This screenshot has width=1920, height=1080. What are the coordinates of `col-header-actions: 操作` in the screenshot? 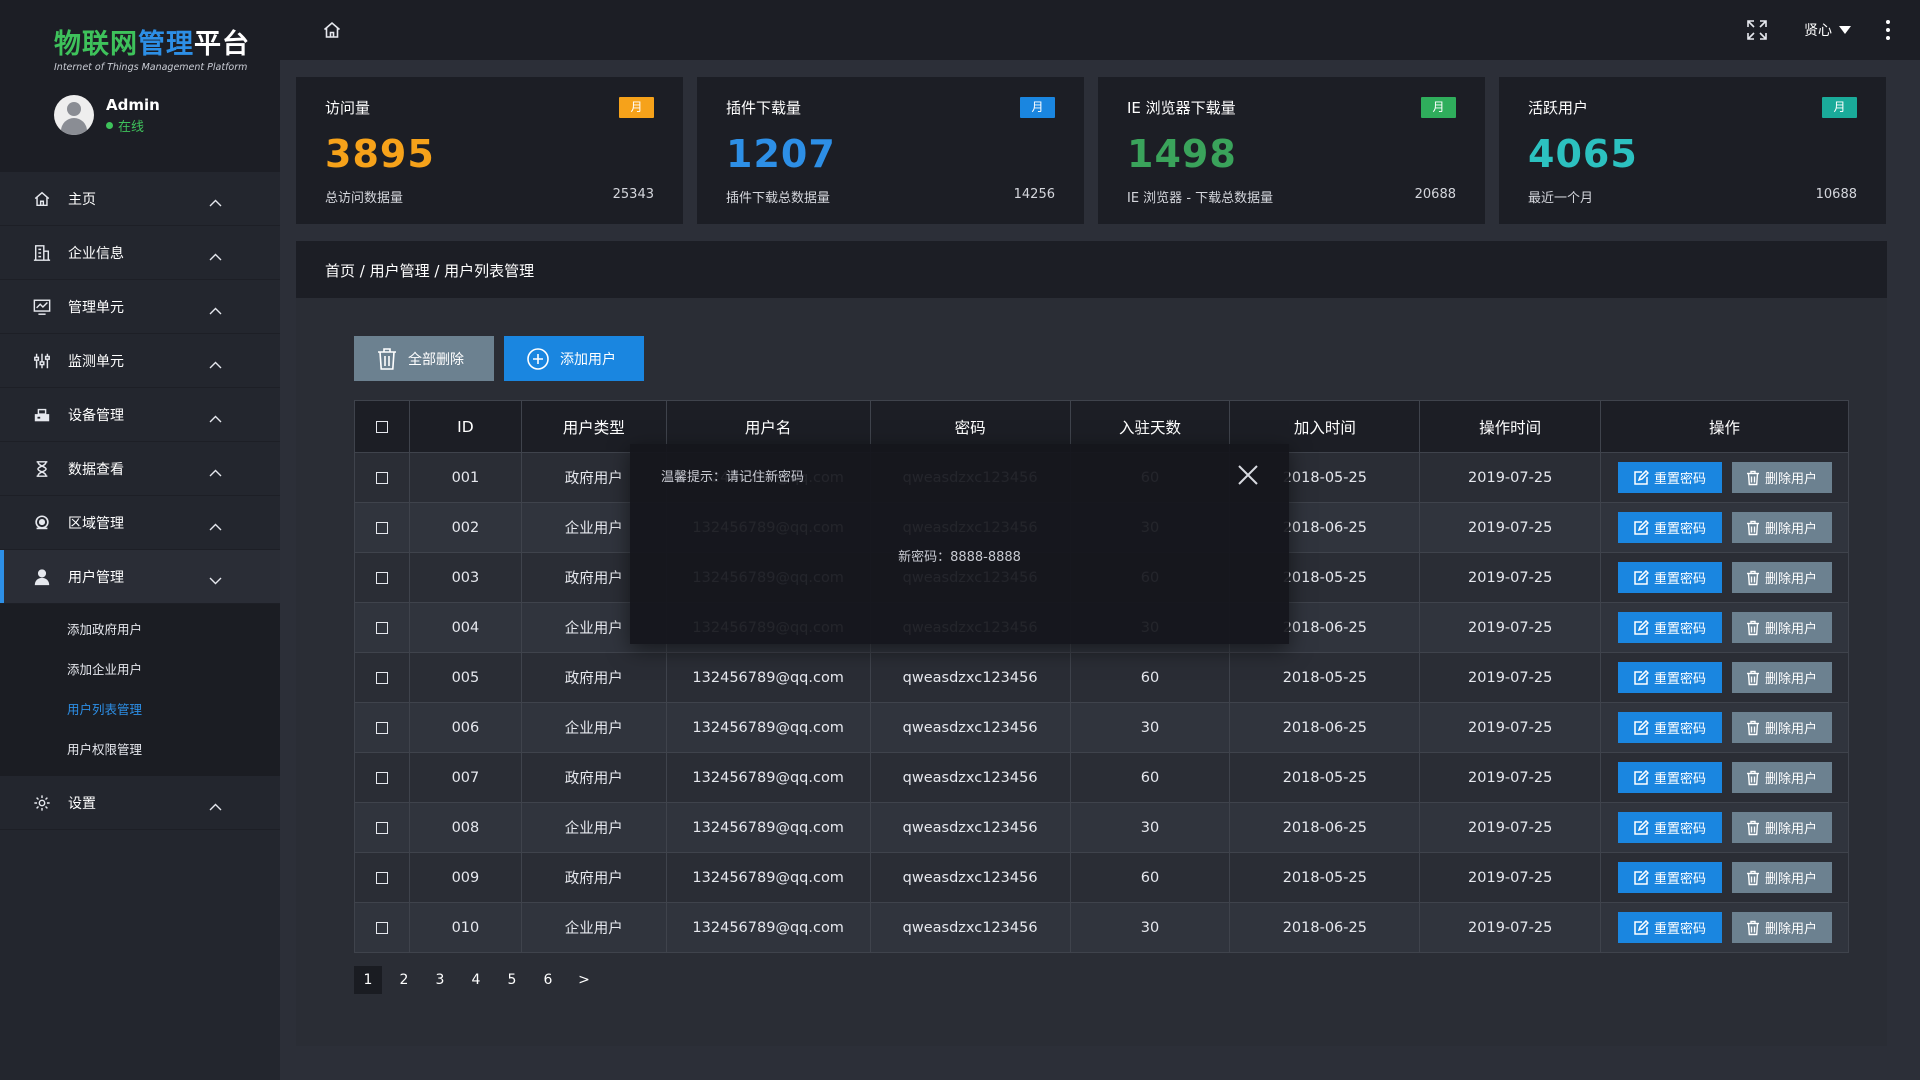 It's located at (1724, 426).